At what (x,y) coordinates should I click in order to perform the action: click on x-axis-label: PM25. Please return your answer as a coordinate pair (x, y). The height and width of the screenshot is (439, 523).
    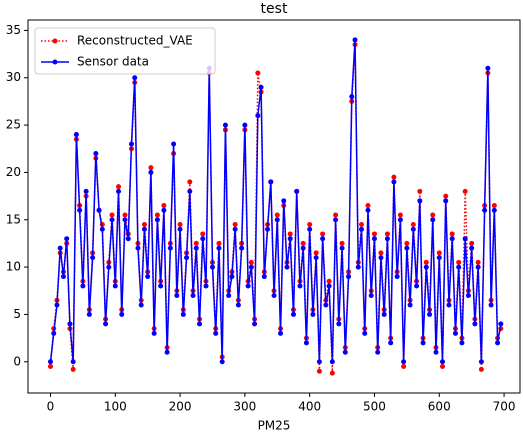
    Looking at the image, I should click on (274, 426).